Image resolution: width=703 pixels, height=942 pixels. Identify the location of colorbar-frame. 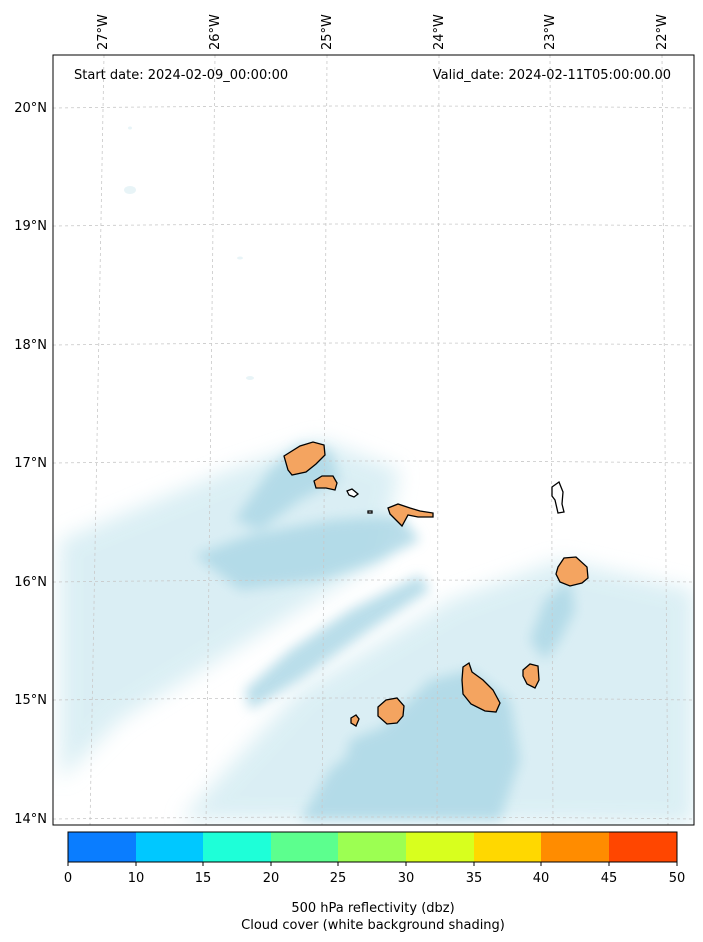
(372, 847).